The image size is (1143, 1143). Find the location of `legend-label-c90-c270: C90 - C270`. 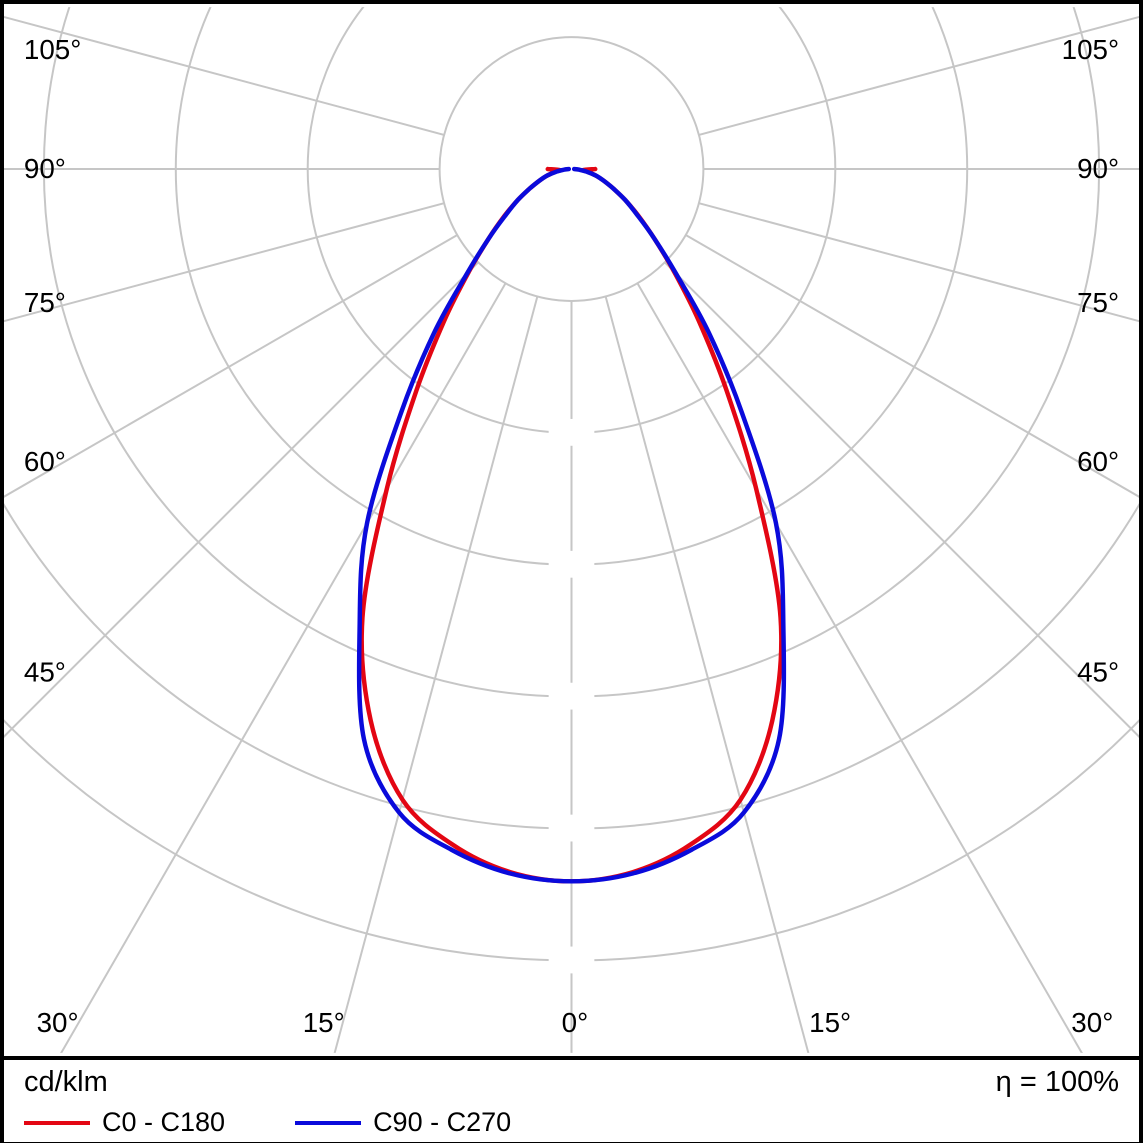

legend-label-c90-c270: C90 - C270 is located at coordinates (442, 1122).